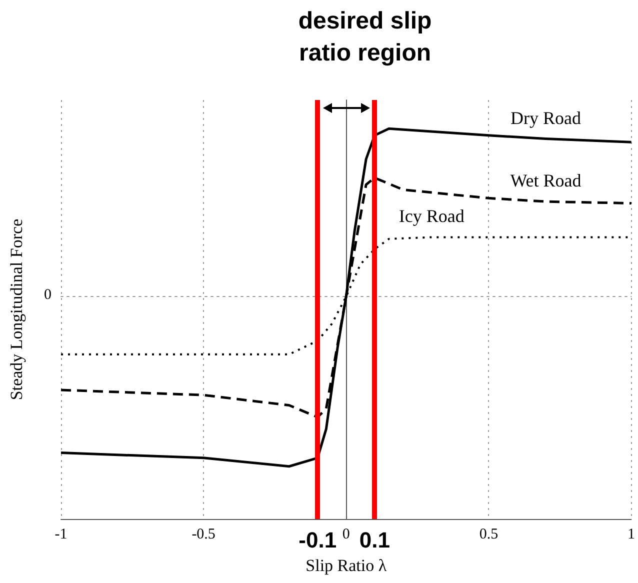 Image resolution: width=638 pixels, height=583 pixels. I want to click on text: 0, so click(48, 295).